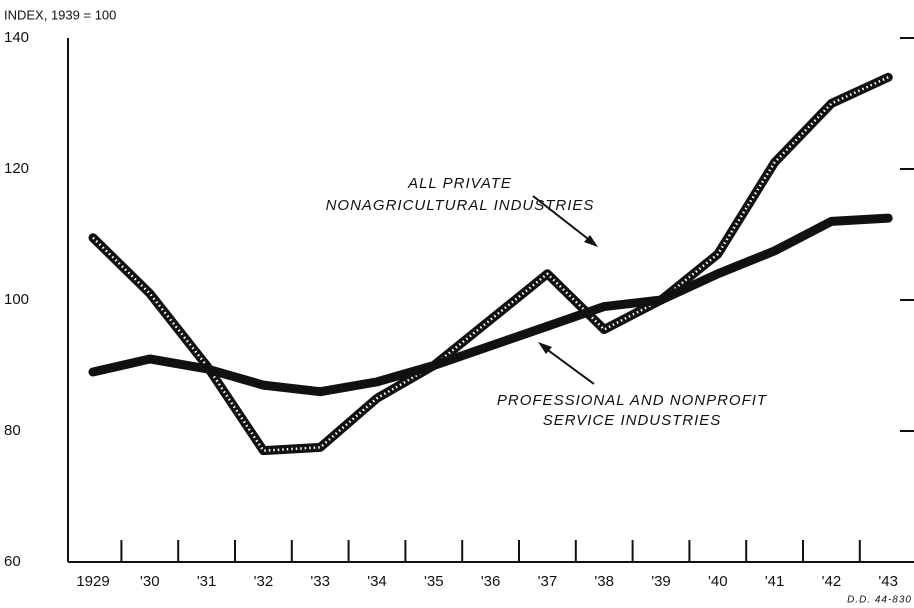 This screenshot has height=608, width=914. What do you see at coordinates (92, 581) in the screenshot?
I see `x-tick-label: 1929` at bounding box center [92, 581].